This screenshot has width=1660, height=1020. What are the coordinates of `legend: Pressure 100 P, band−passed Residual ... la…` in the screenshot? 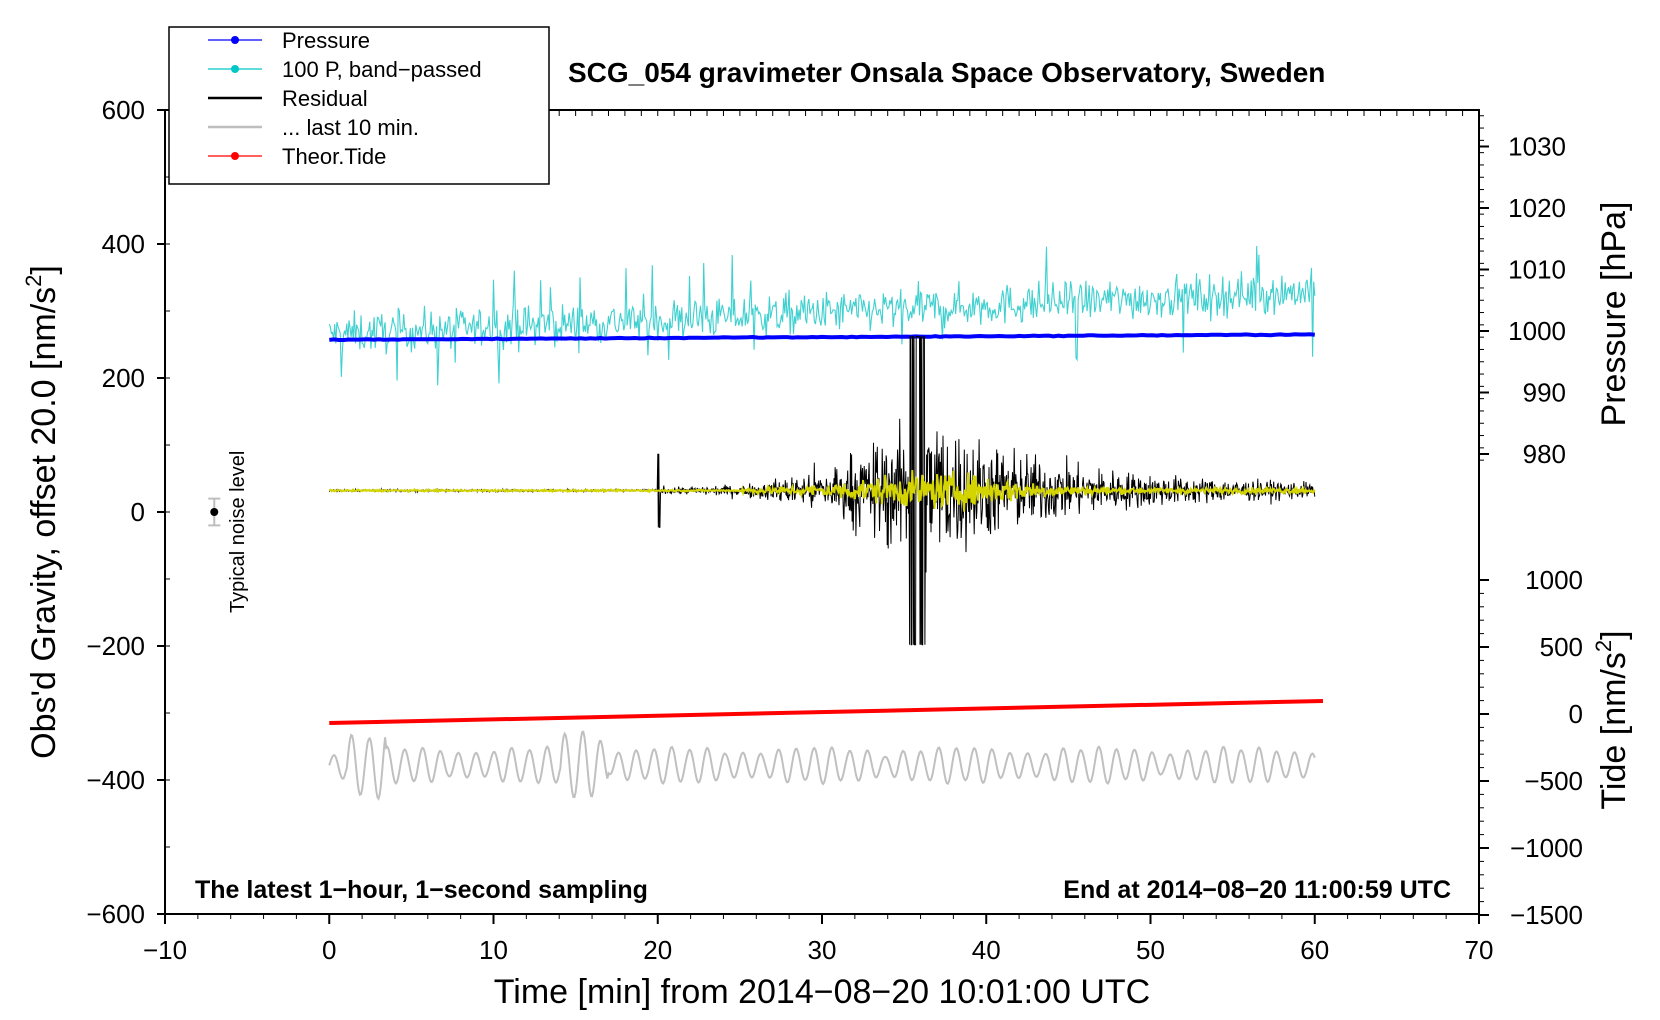 It's located at (359, 105).